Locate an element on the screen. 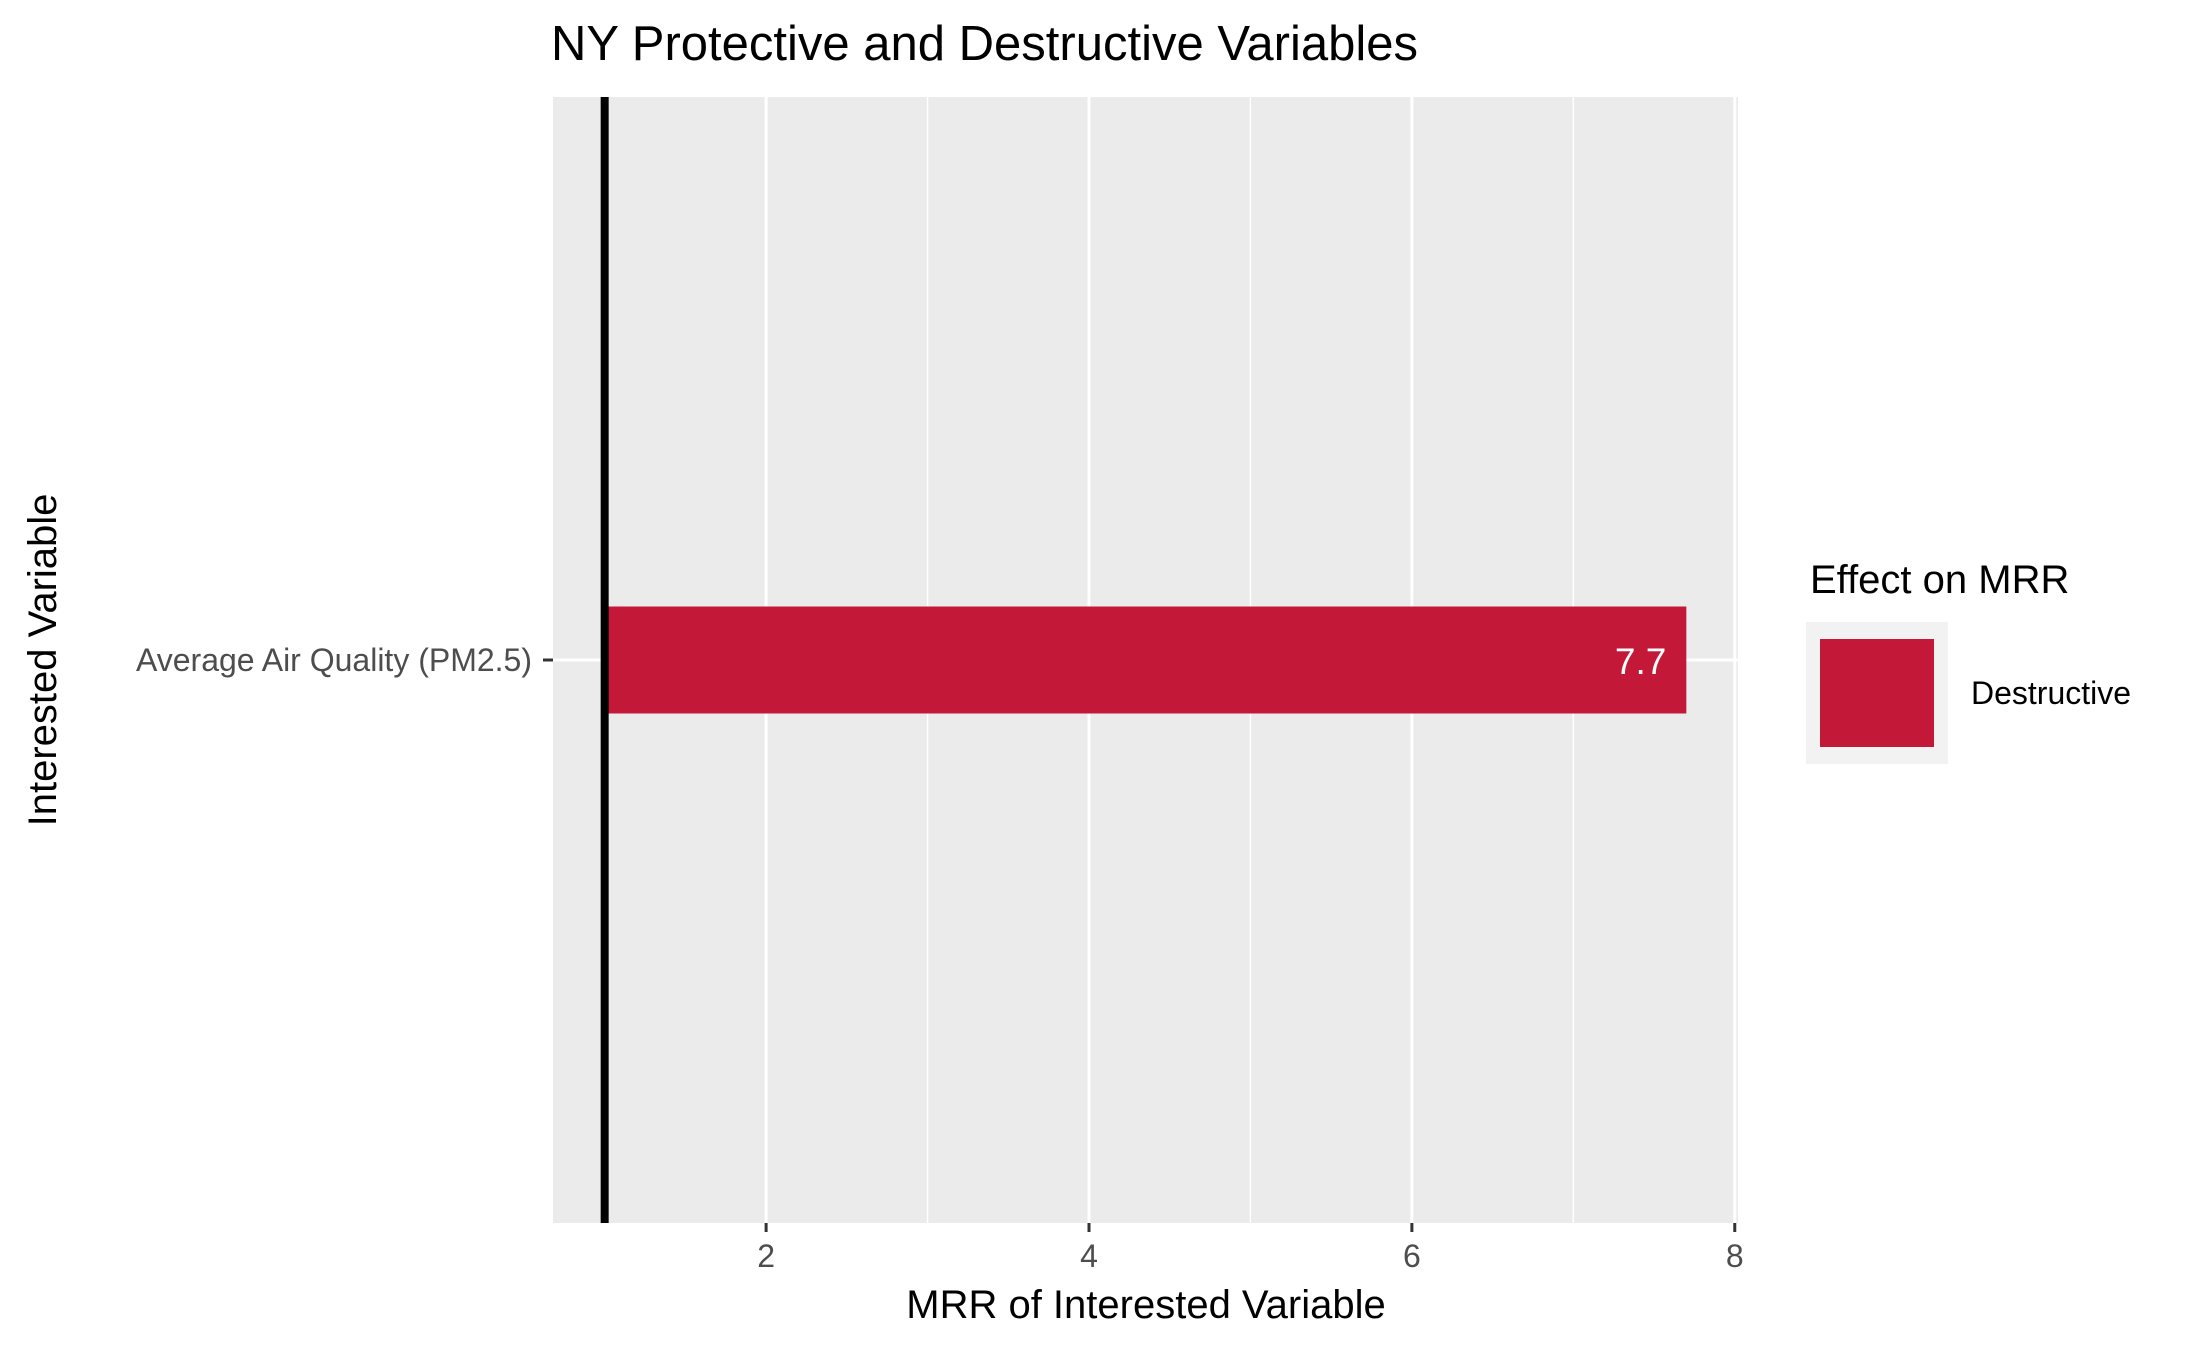  legend: Effect on MRR Destructive is located at coordinates (1968, 661).